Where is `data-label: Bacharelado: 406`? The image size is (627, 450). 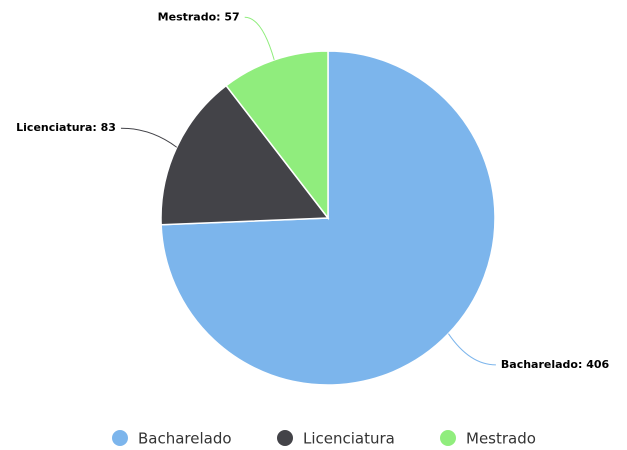 data-label: Bacharelado: 406 is located at coordinates (555, 364).